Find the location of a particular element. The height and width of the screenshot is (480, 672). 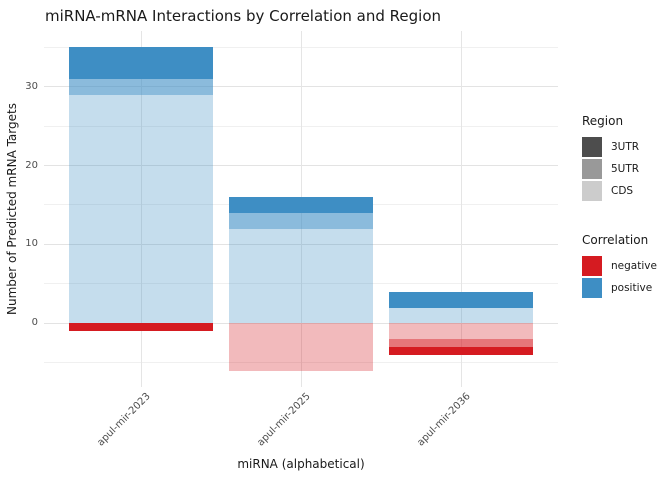

x-tick-label-apul-mir-2025: apul-mir-2025 is located at coordinates (284, 420).